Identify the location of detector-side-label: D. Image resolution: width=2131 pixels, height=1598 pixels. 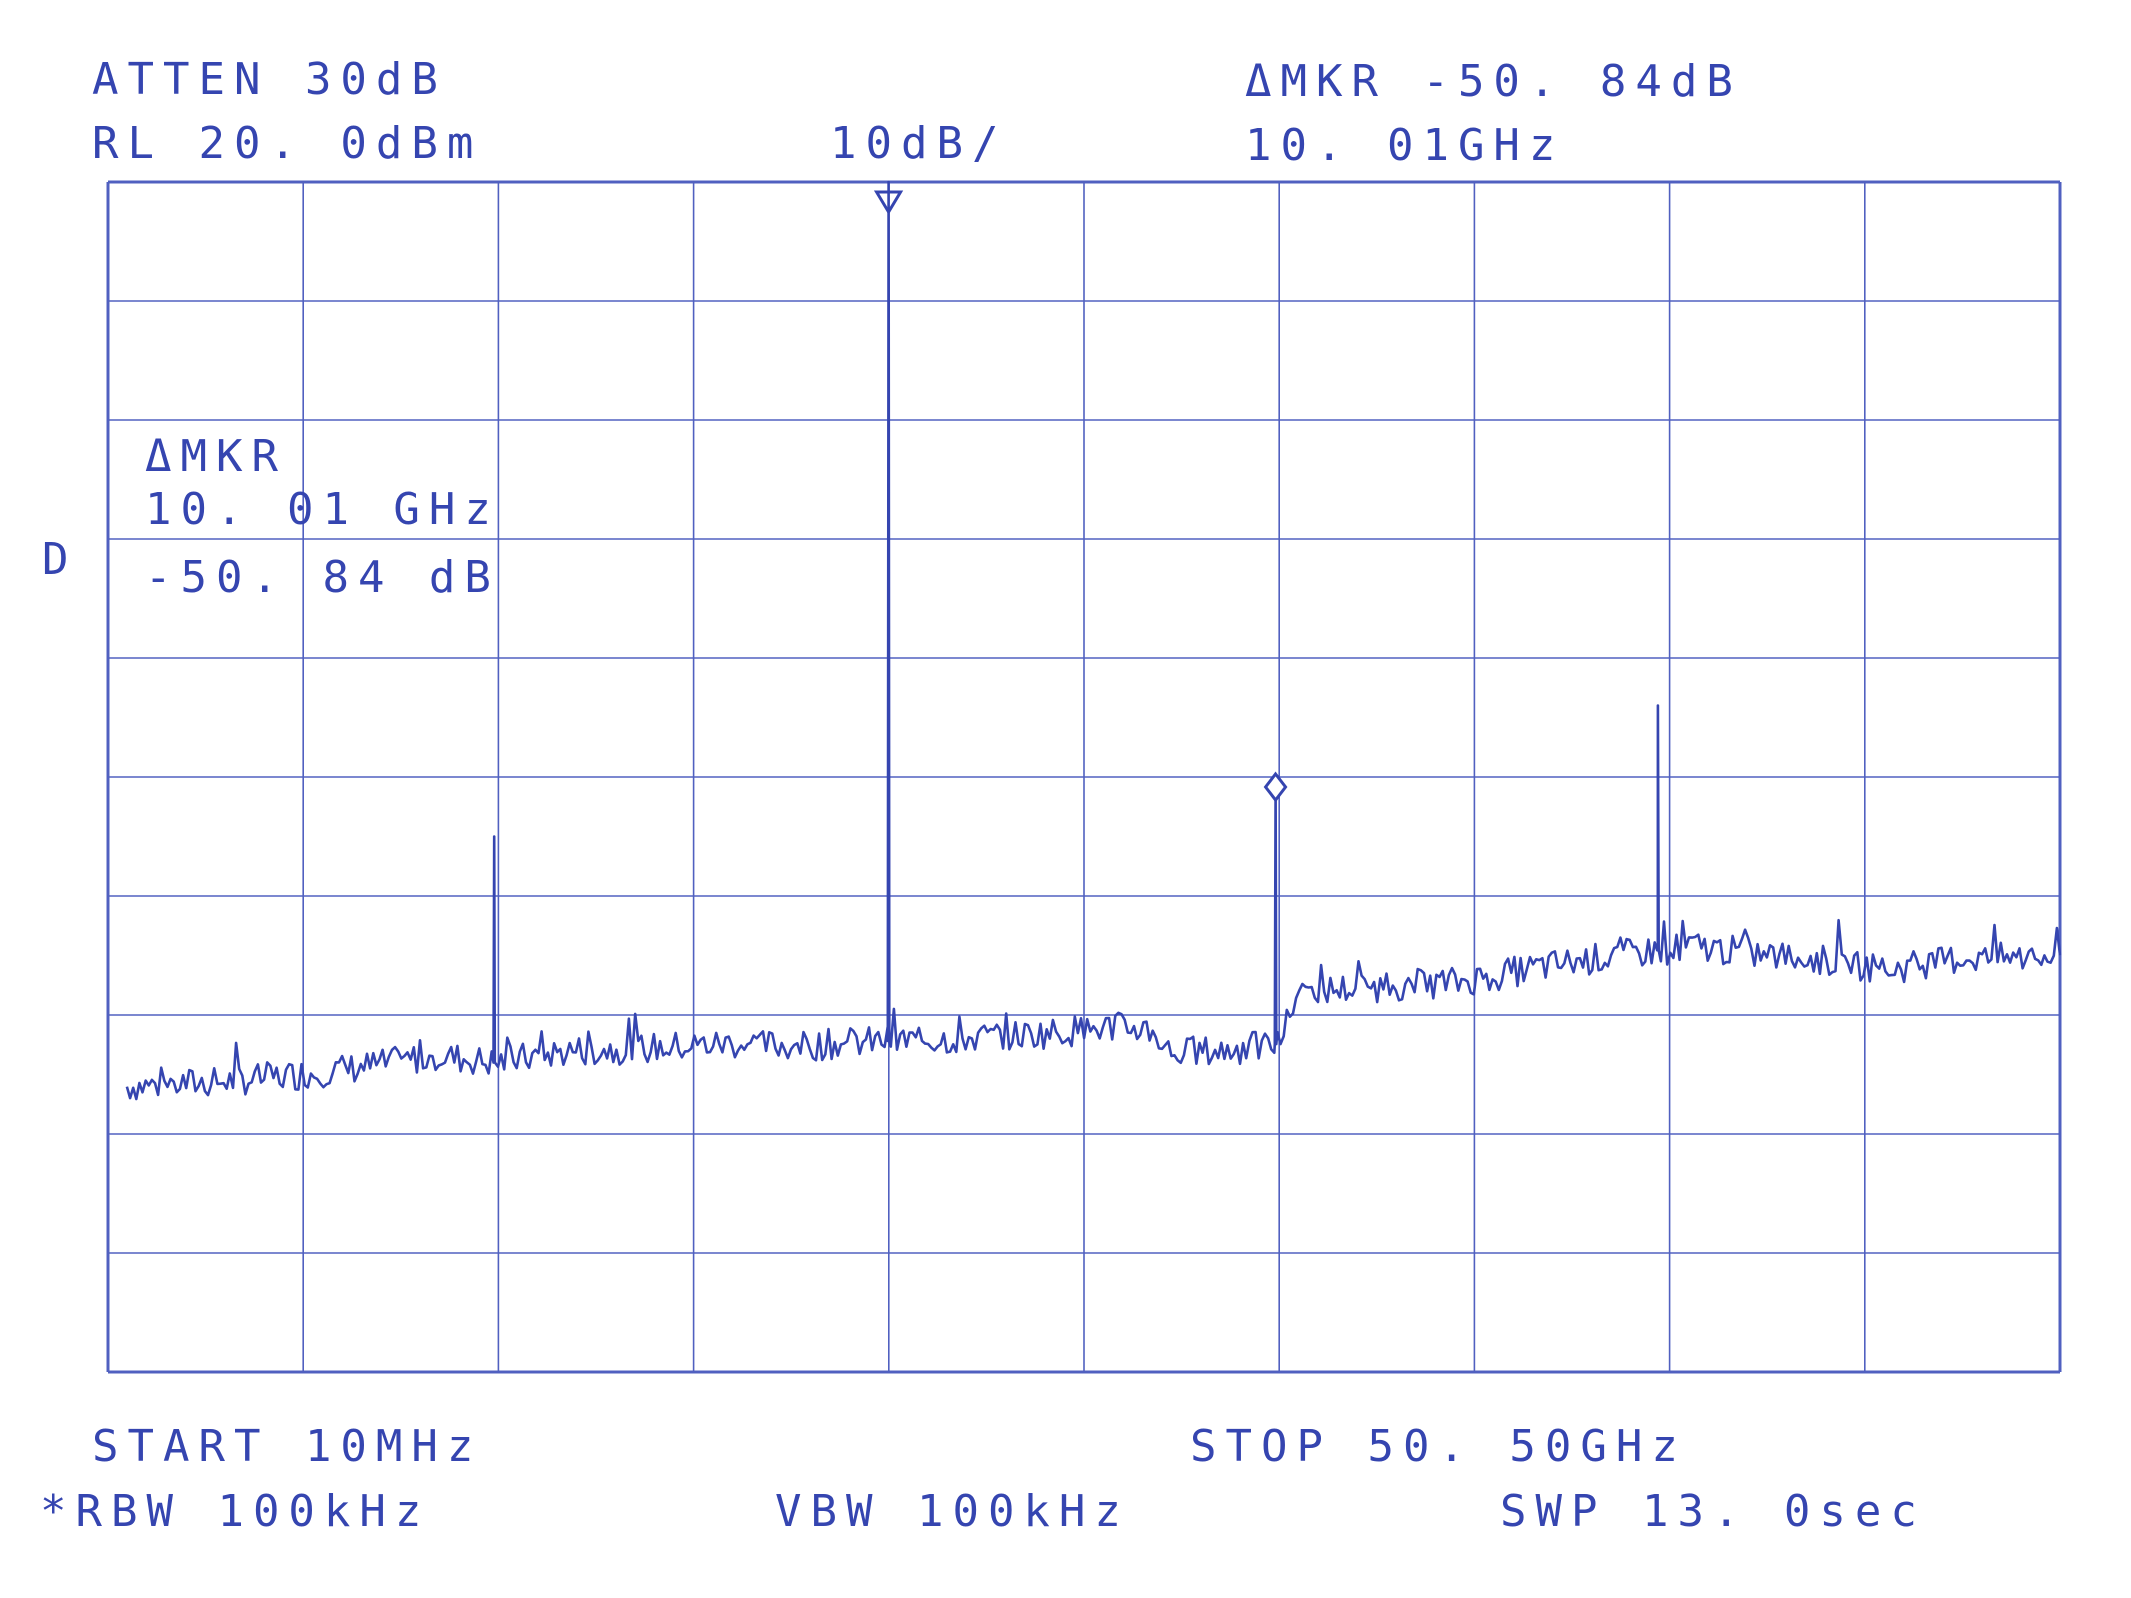
(60, 559).